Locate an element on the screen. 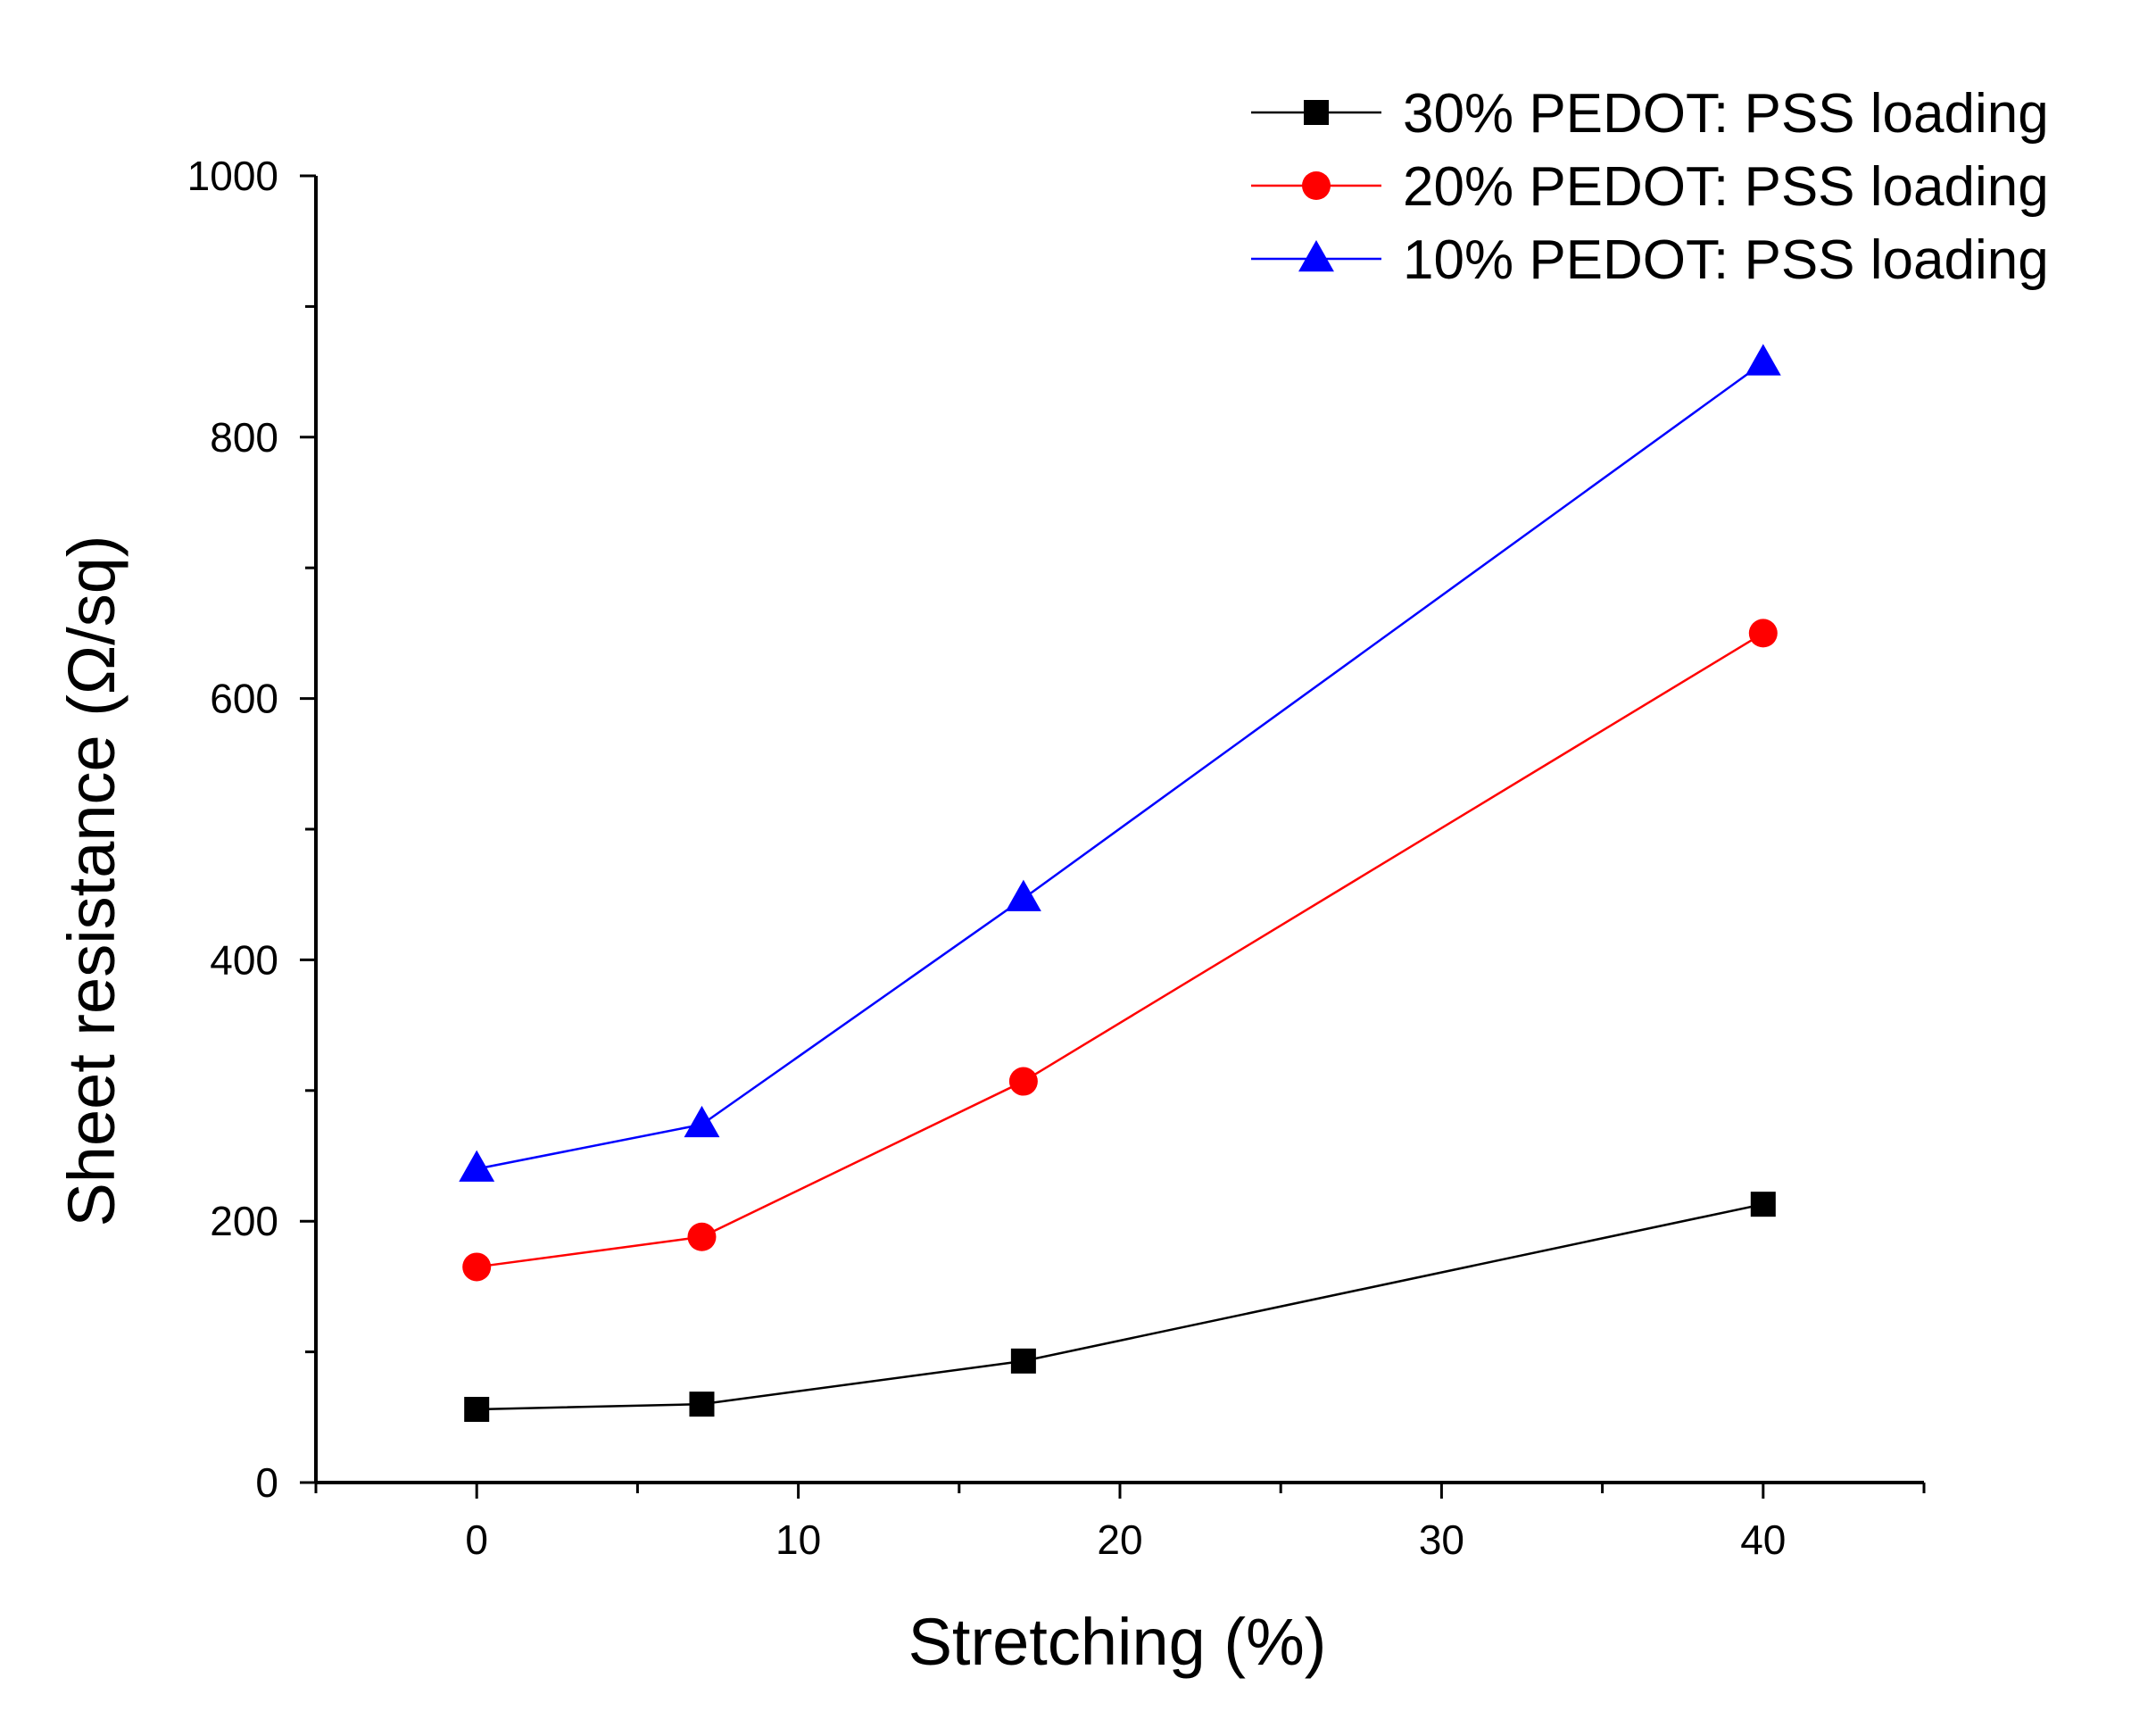 This screenshot has width=2156, height=1728. x-tick-label: 40 is located at coordinates (1763, 1539).